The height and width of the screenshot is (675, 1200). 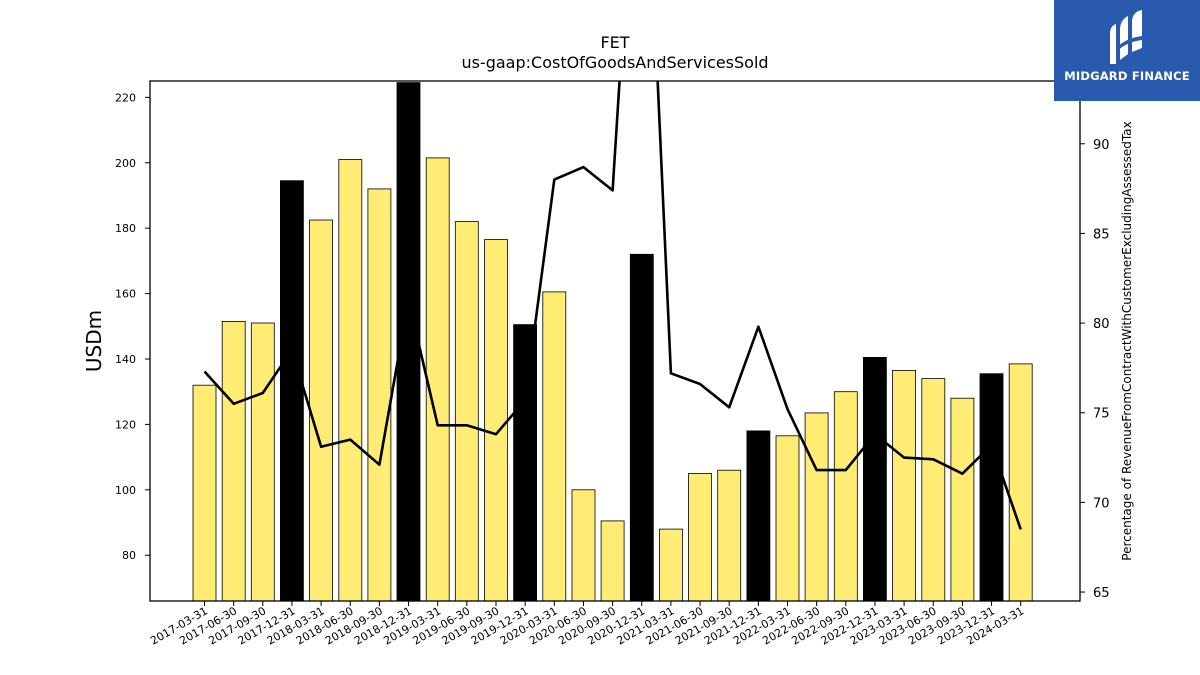 What do you see at coordinates (1101, 324) in the screenshot?
I see `y2-tick-label: 80` at bounding box center [1101, 324].